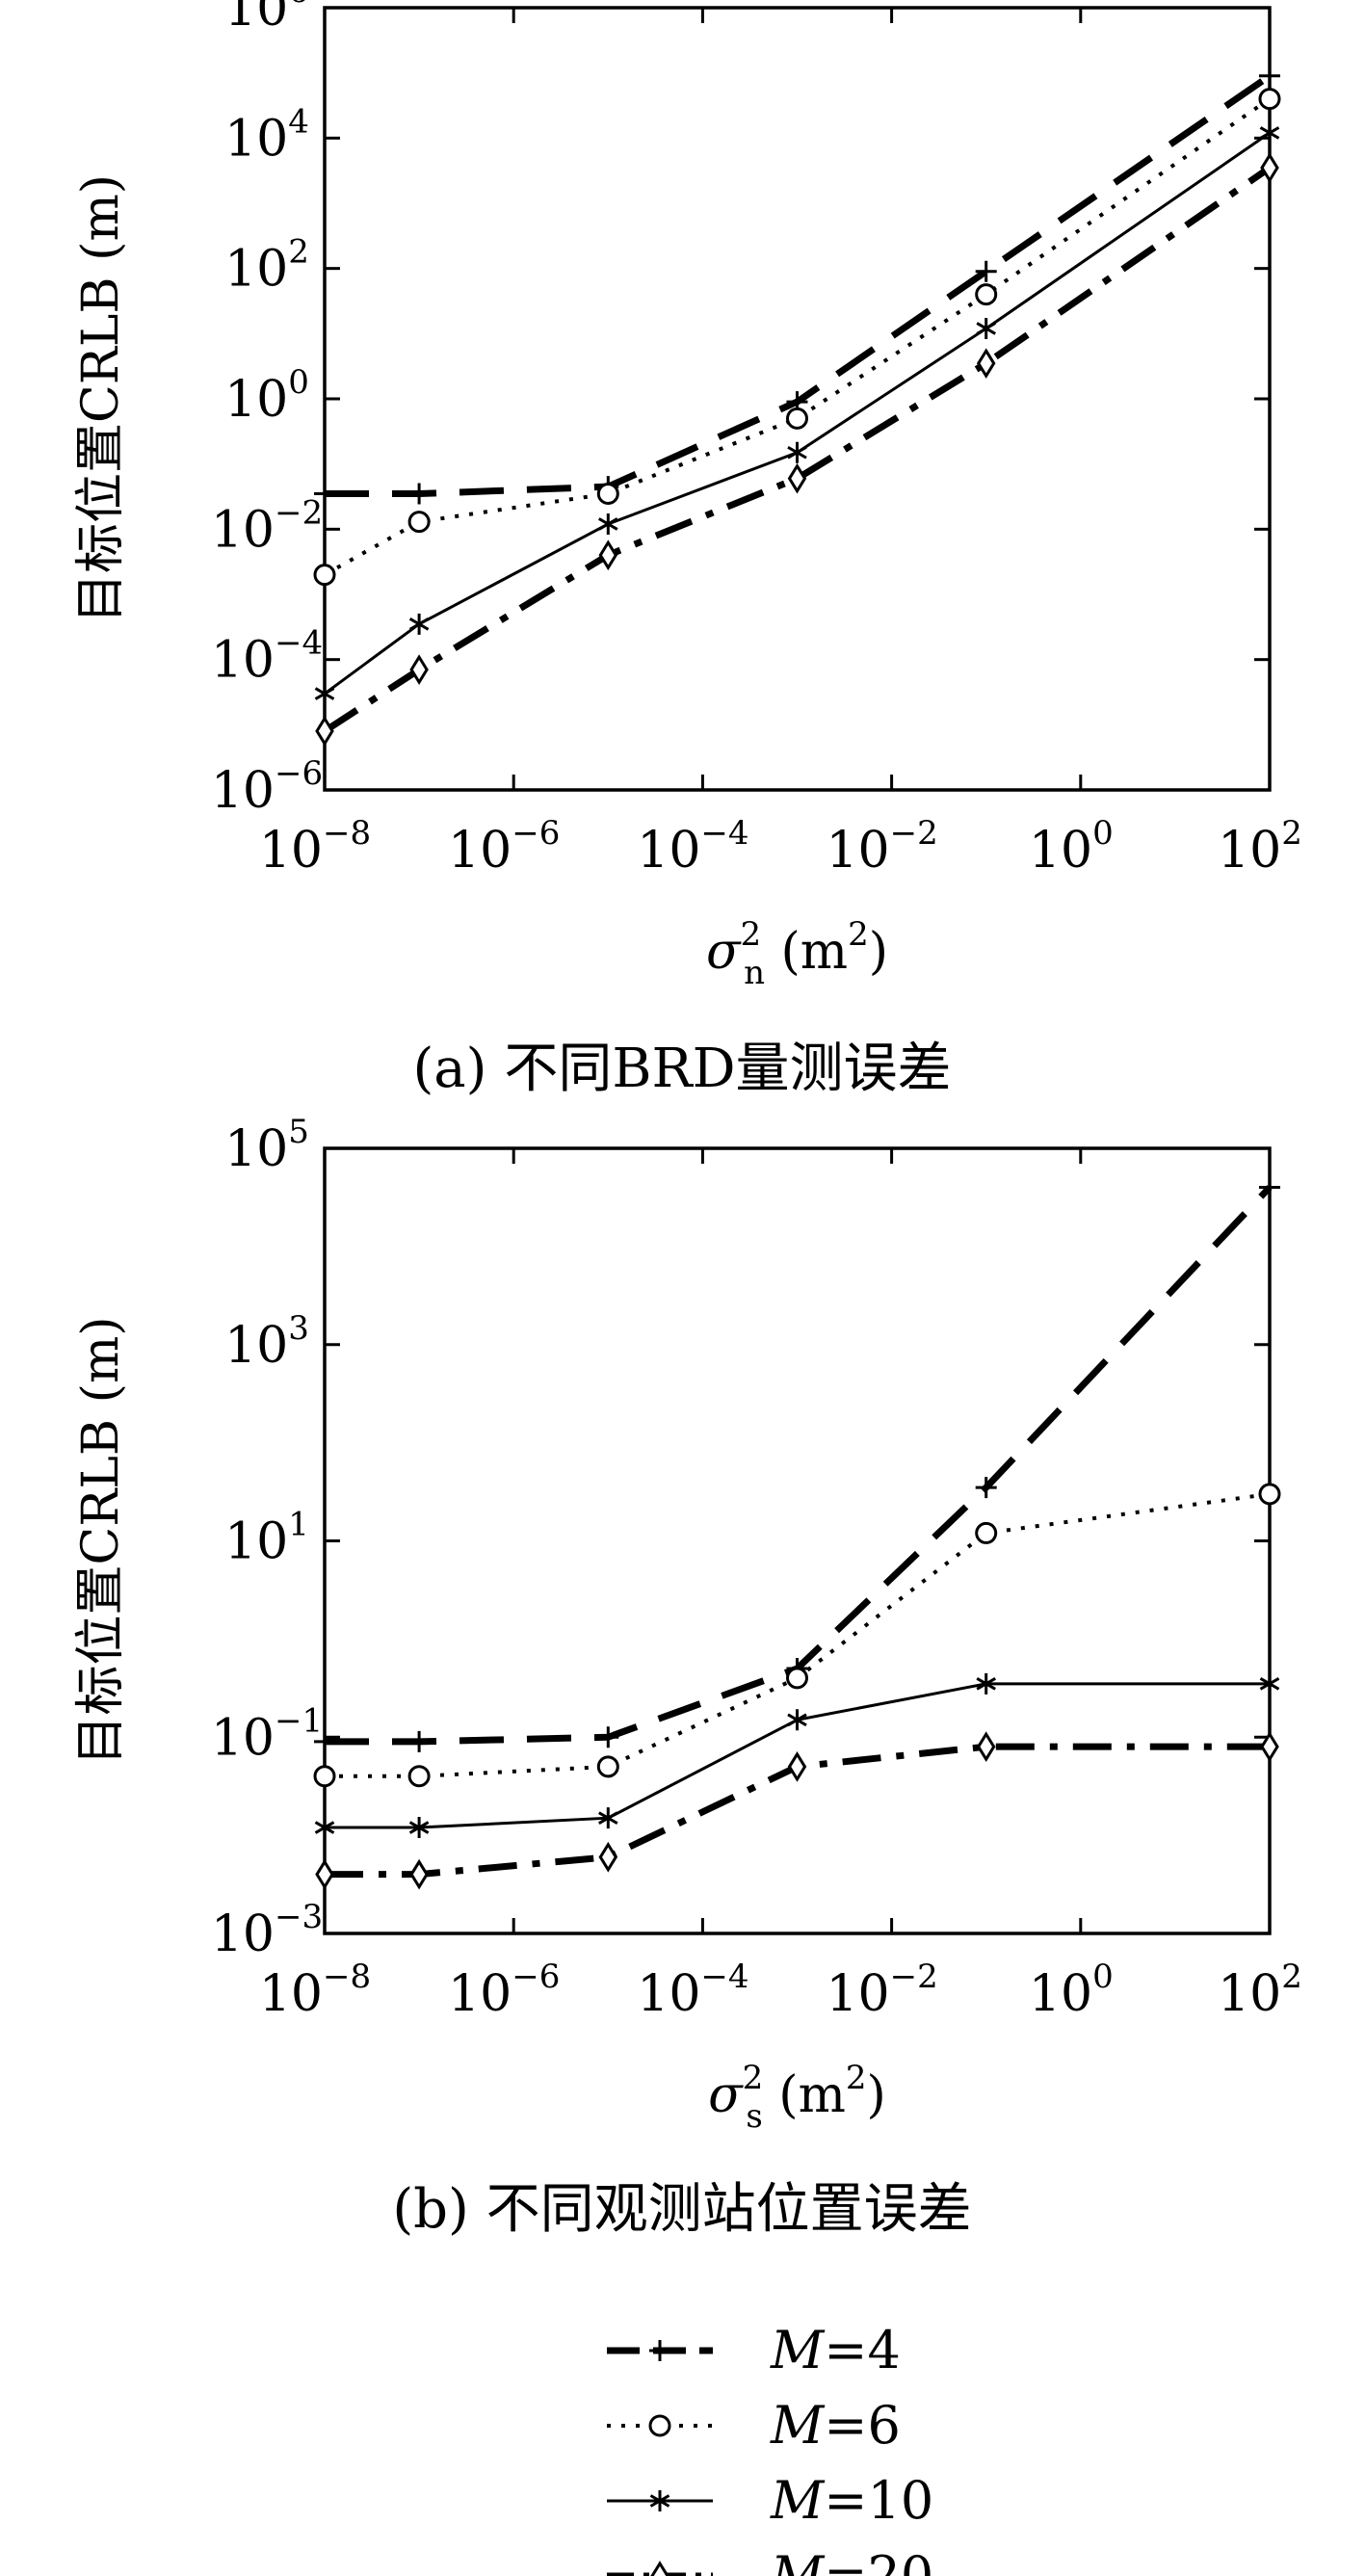 The image size is (1365, 2576). I want to click on x-tick-label-b: 10⁻⁶, so click(504, 1991).